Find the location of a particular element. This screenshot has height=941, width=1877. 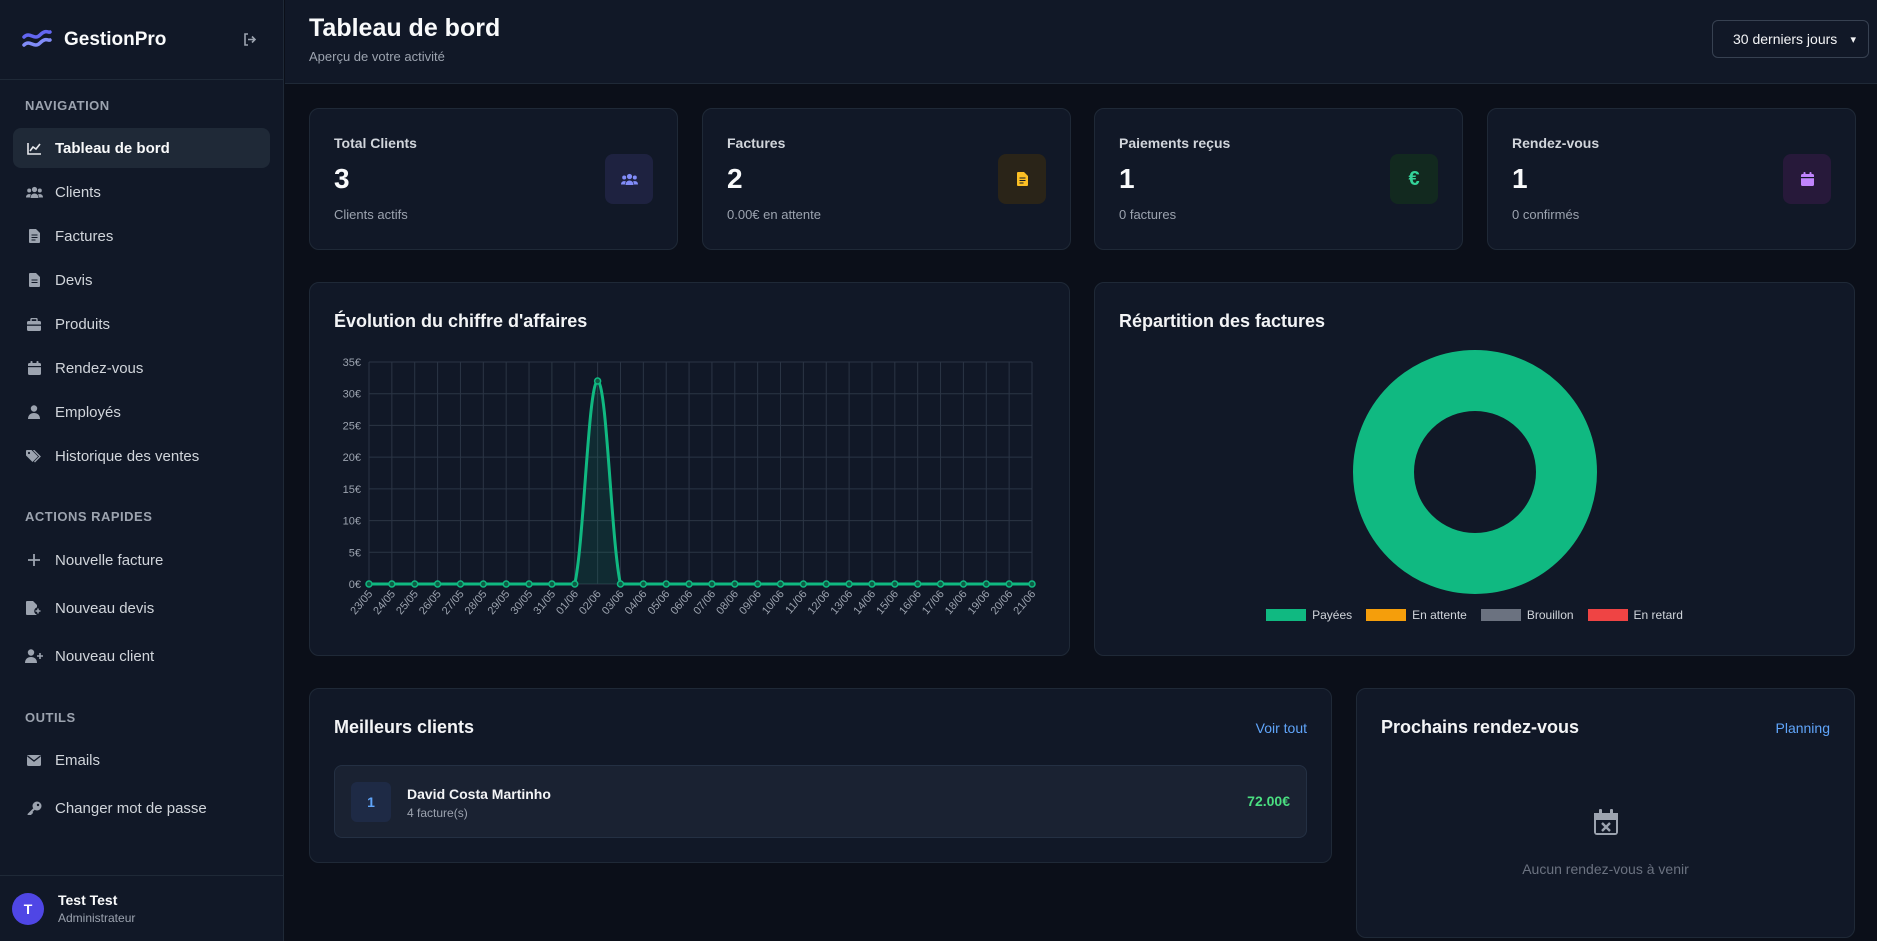

client-rank: 1 is located at coordinates (371, 802).